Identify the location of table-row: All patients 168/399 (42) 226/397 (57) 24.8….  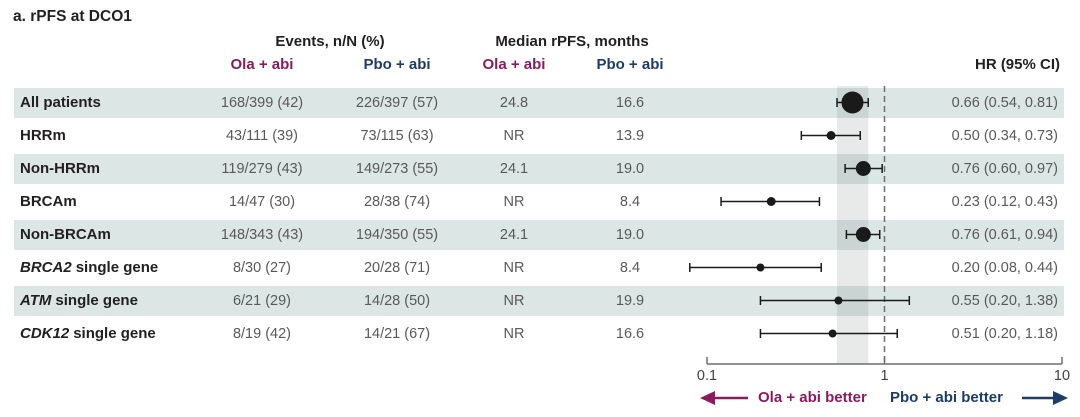
(539, 102).